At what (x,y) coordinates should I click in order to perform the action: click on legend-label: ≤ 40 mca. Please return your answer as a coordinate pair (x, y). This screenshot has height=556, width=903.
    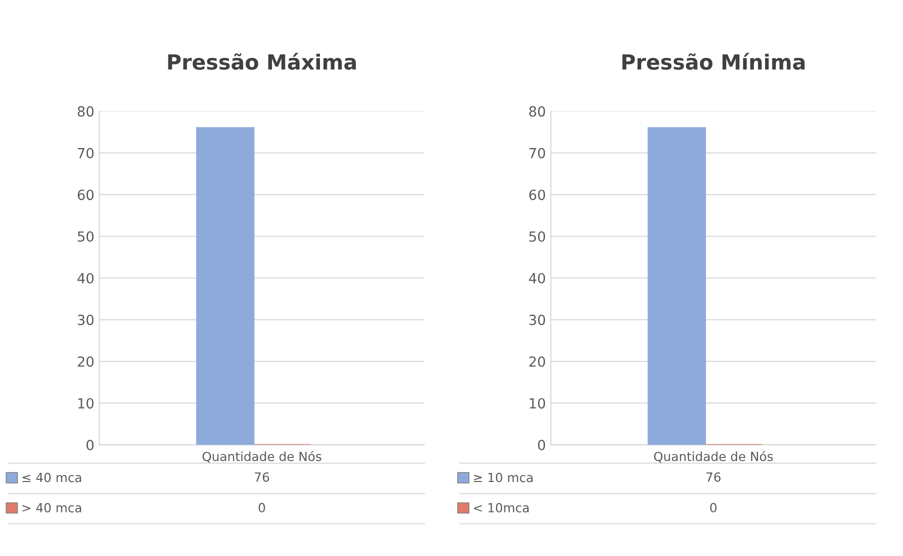
    Looking at the image, I should click on (52, 477).